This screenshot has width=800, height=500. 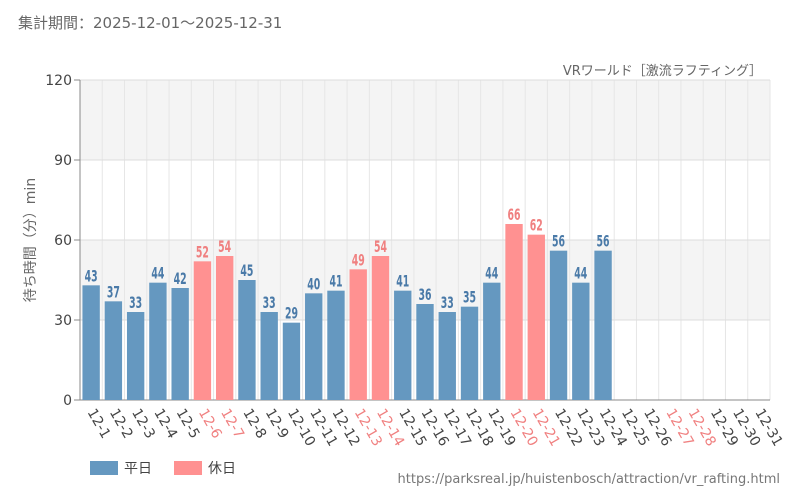 I want to click on period-label: 集計期間：2025-12-01～2025-12-31, so click(x=150, y=23).